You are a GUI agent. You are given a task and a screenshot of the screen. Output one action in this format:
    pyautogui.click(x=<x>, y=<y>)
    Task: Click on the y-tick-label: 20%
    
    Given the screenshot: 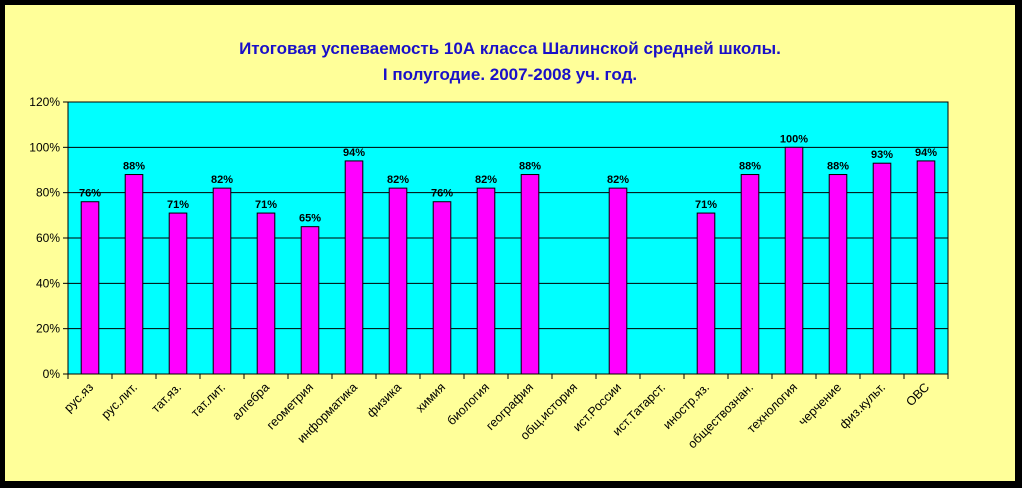 What is the action you would take?
    pyautogui.click(x=48, y=329)
    